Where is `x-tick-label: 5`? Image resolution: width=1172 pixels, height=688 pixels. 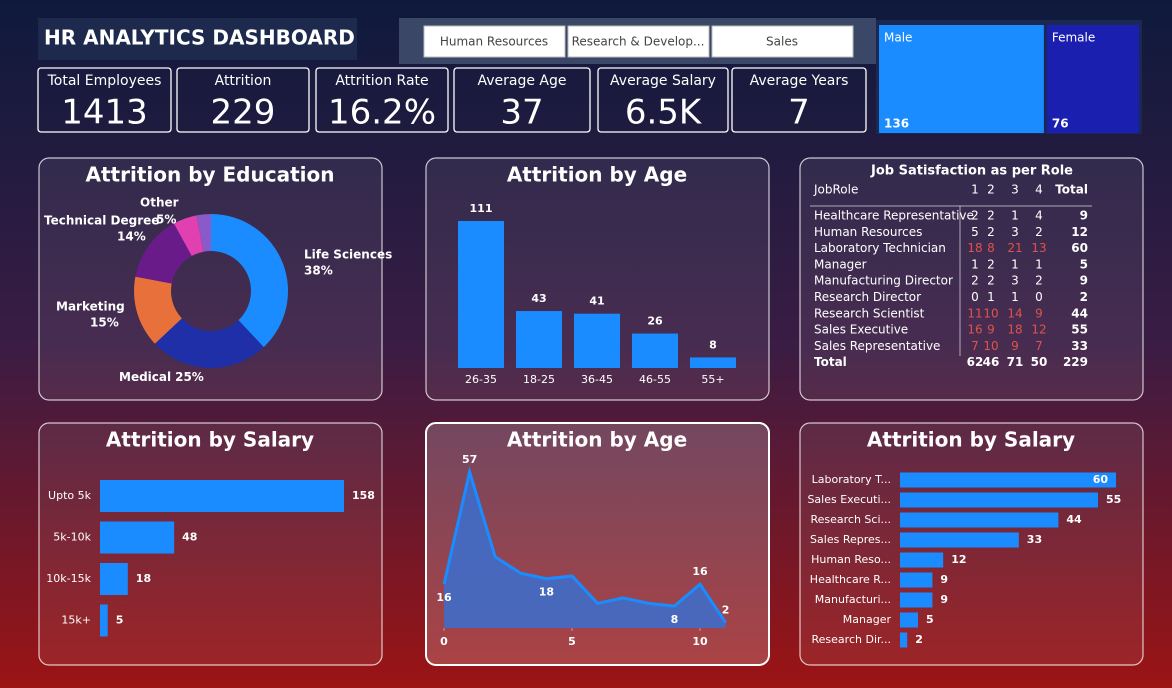 x-tick-label: 5 is located at coordinates (572, 641).